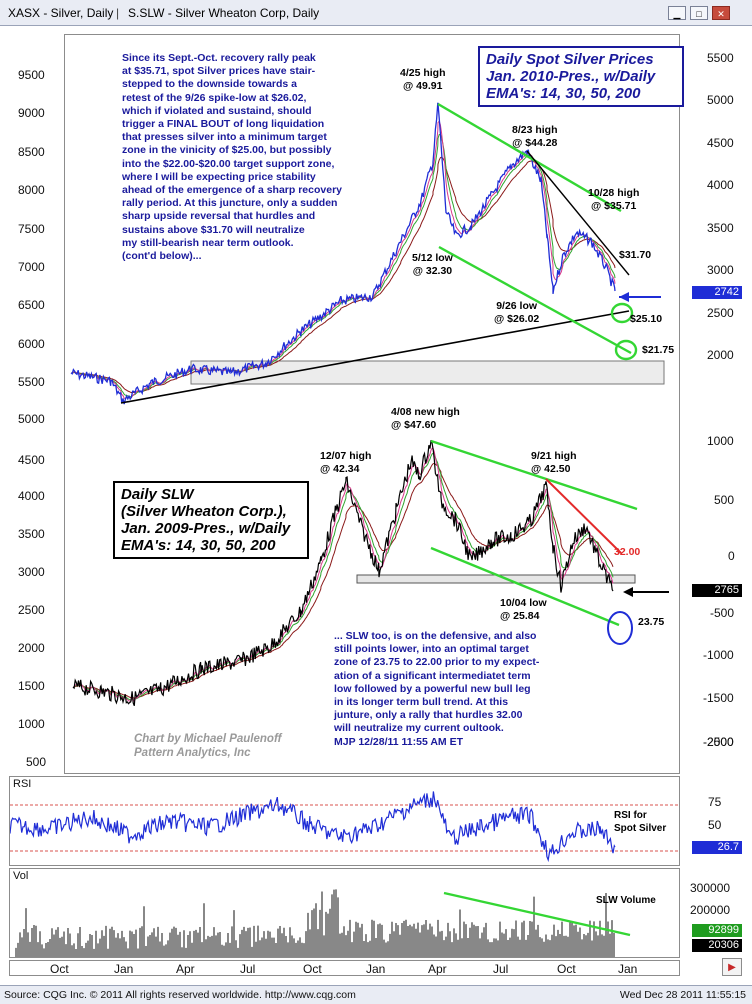  What do you see at coordinates (624, 297) in the screenshot?
I see `silver-arrow-head` at bounding box center [624, 297].